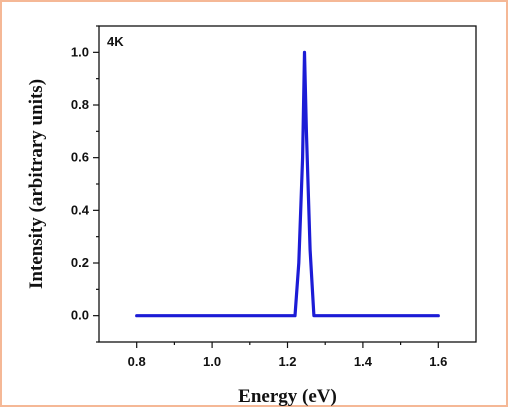  What do you see at coordinates (438, 361) in the screenshot?
I see `x-tick-label: 1.6` at bounding box center [438, 361].